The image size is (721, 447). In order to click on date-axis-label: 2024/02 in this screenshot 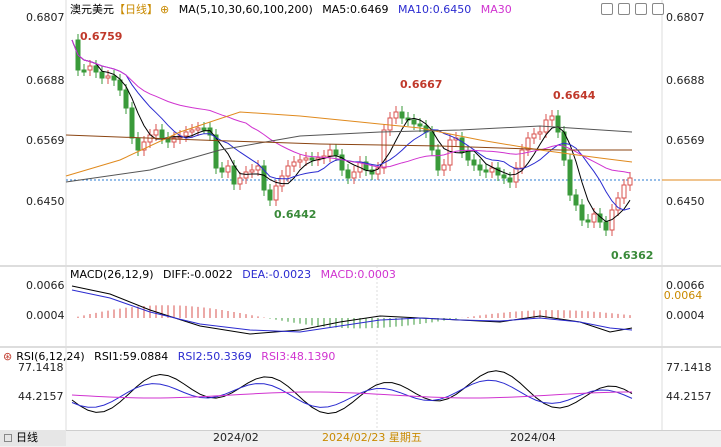, I will do `click(236, 437)`.